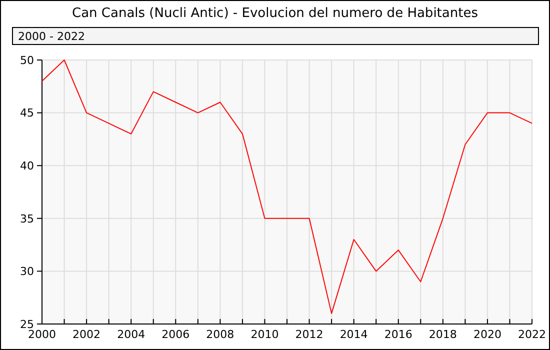 The width and height of the screenshot is (550, 350). Describe the element at coordinates (27, 271) in the screenshot. I see `y-tick-label: 30` at that location.